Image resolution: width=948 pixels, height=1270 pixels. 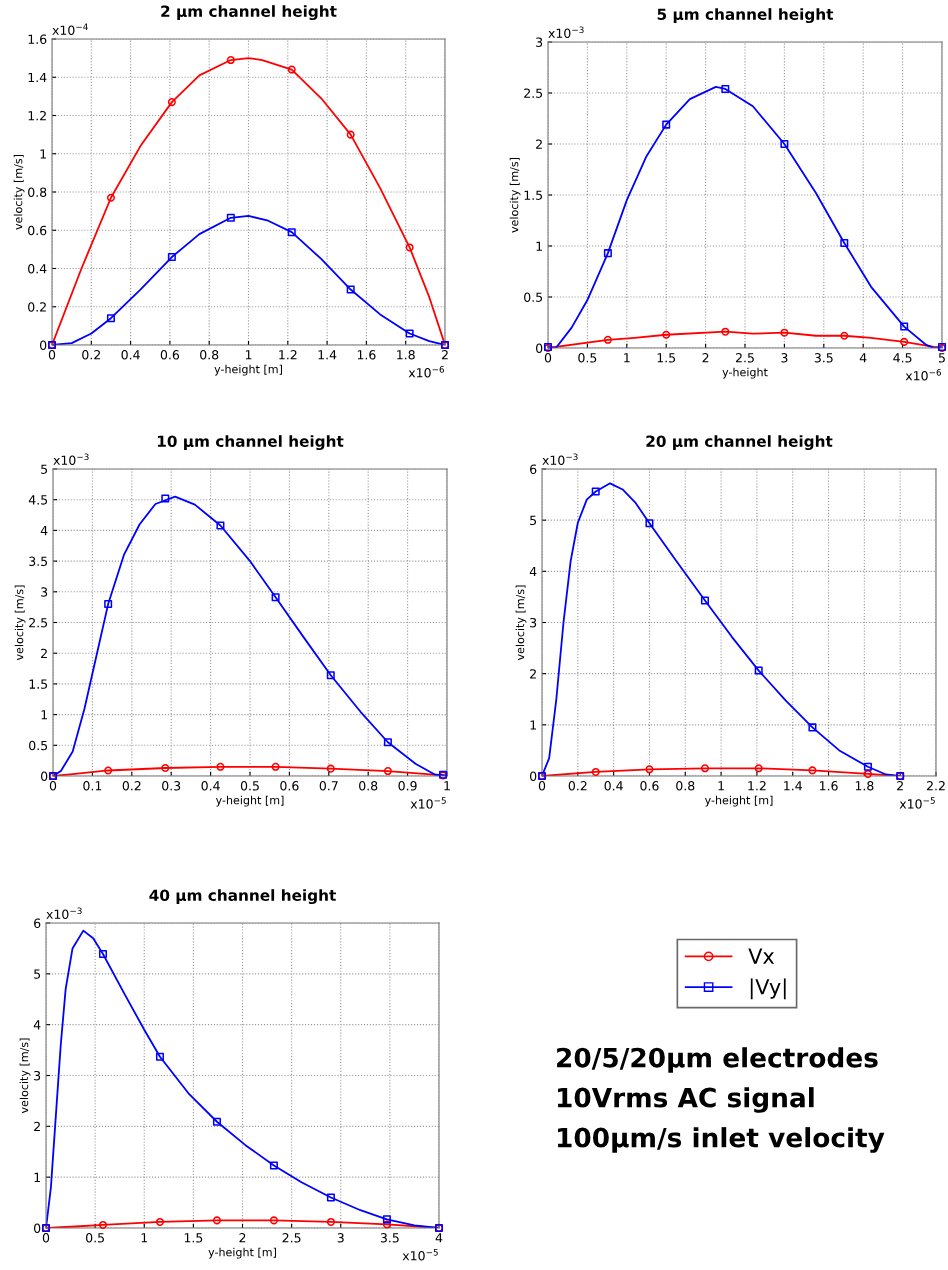 I want to click on x-tick-label: 0.4, so click(x=130, y=355).